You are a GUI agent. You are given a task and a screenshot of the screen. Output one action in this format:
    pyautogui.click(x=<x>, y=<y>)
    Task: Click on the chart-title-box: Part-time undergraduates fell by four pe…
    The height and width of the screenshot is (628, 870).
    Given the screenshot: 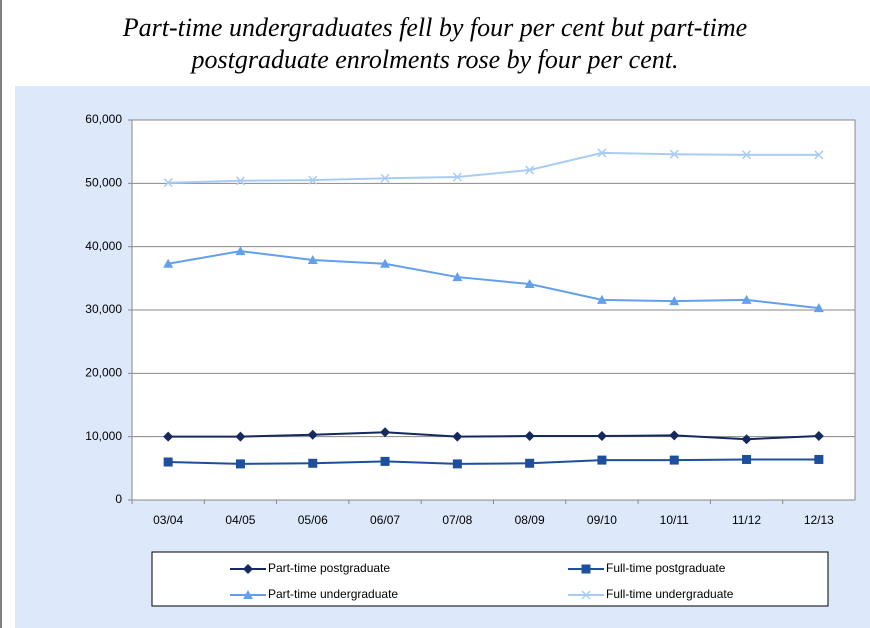 What is the action you would take?
    pyautogui.click(x=435, y=44)
    